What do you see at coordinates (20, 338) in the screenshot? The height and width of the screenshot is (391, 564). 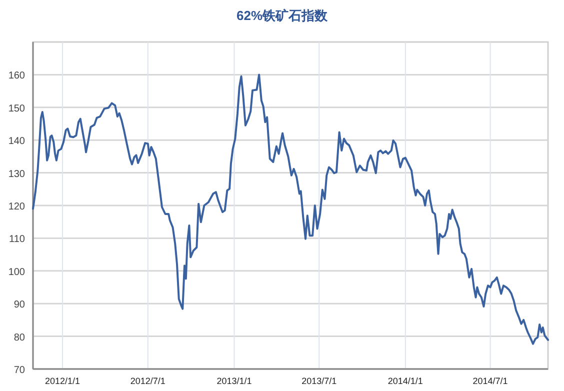 I see `y-tick-label: 80` at bounding box center [20, 338].